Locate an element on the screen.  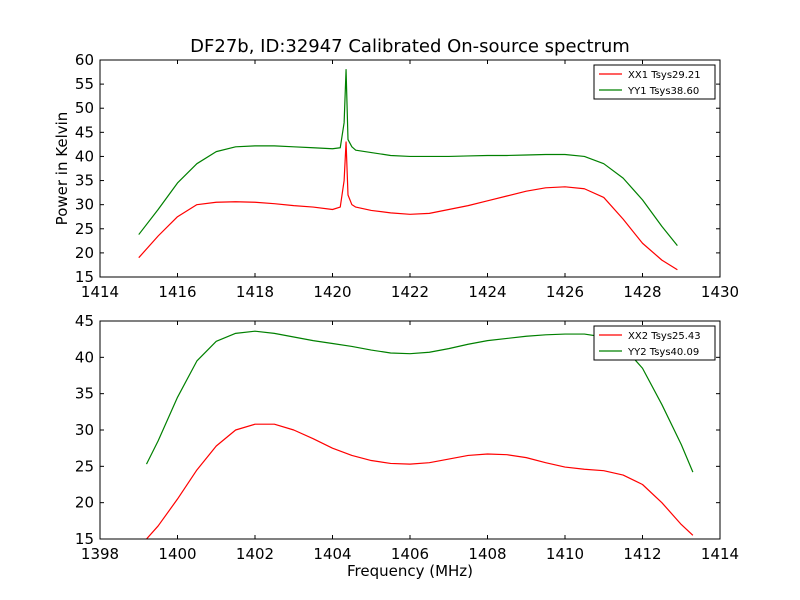
x-tick-label: 1416 is located at coordinates (177, 292).